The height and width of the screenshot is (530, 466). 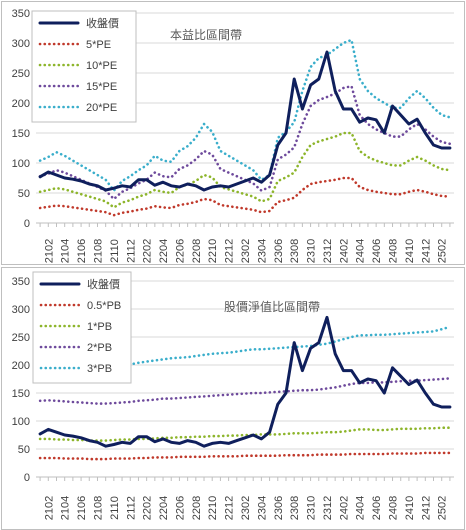 I want to click on legend-label: 2*PB, so click(x=99, y=348).